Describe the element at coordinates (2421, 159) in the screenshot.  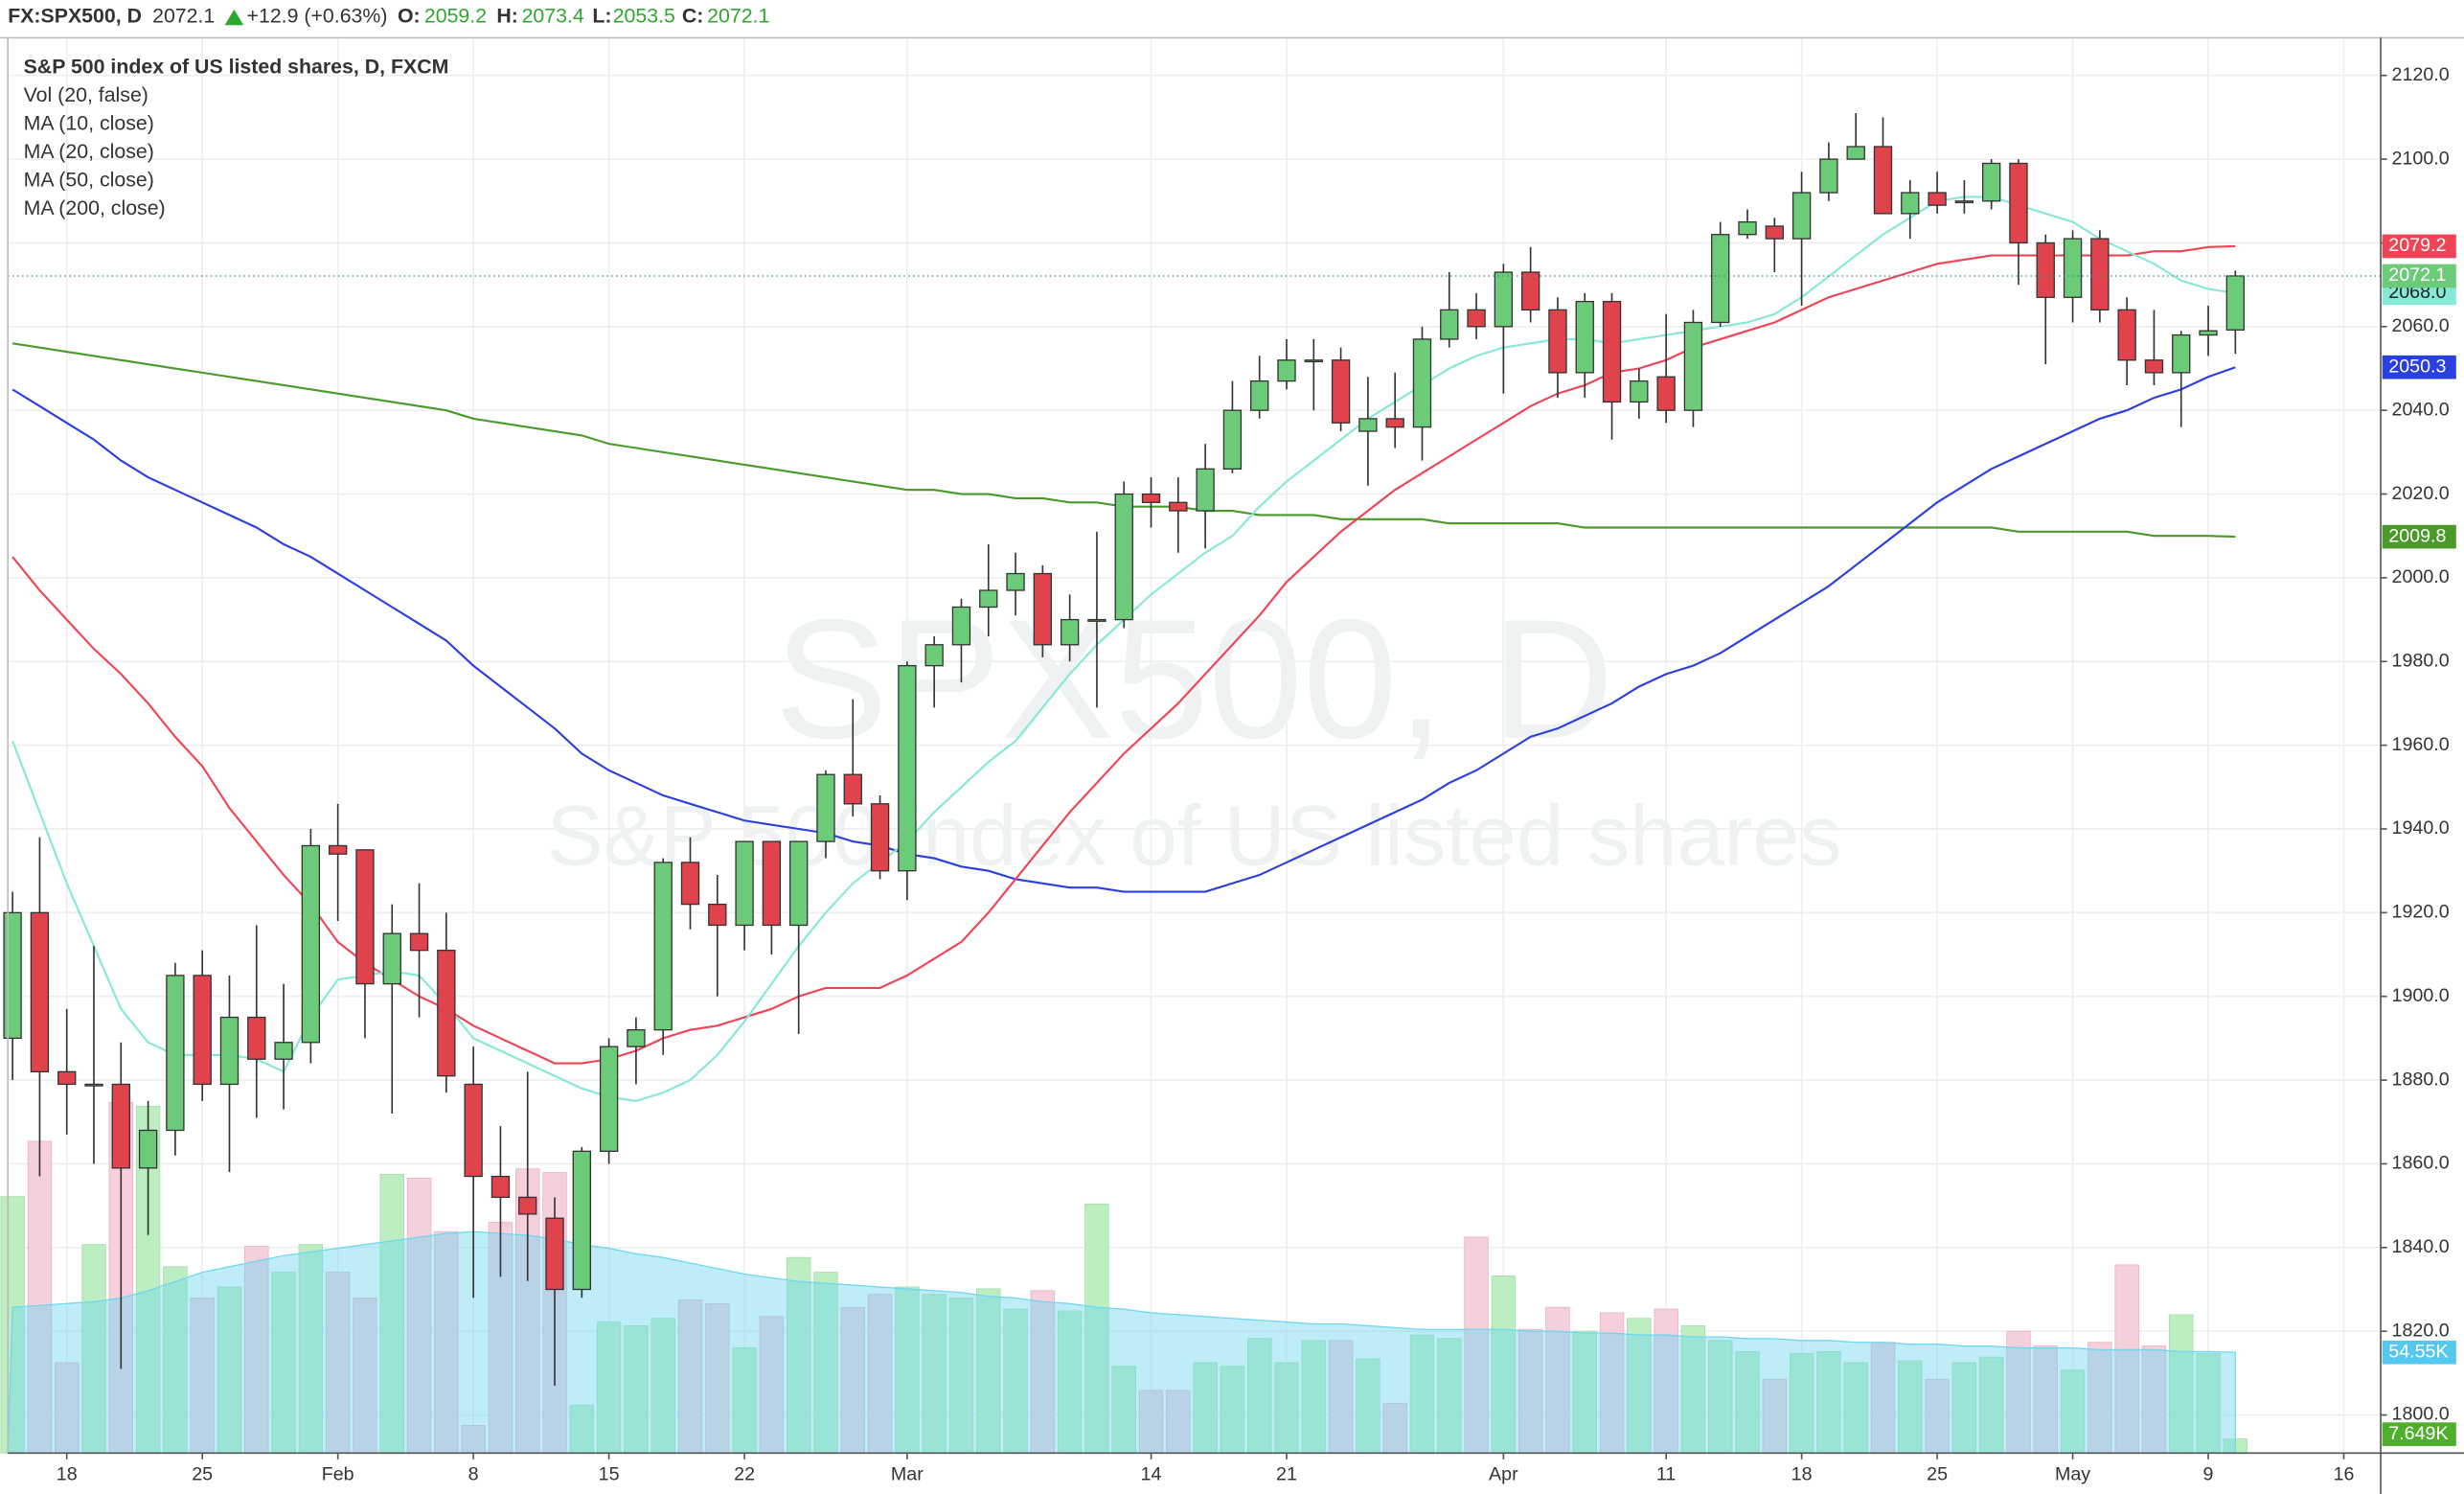
I see `y-tick-label: 2100.0` at that location.